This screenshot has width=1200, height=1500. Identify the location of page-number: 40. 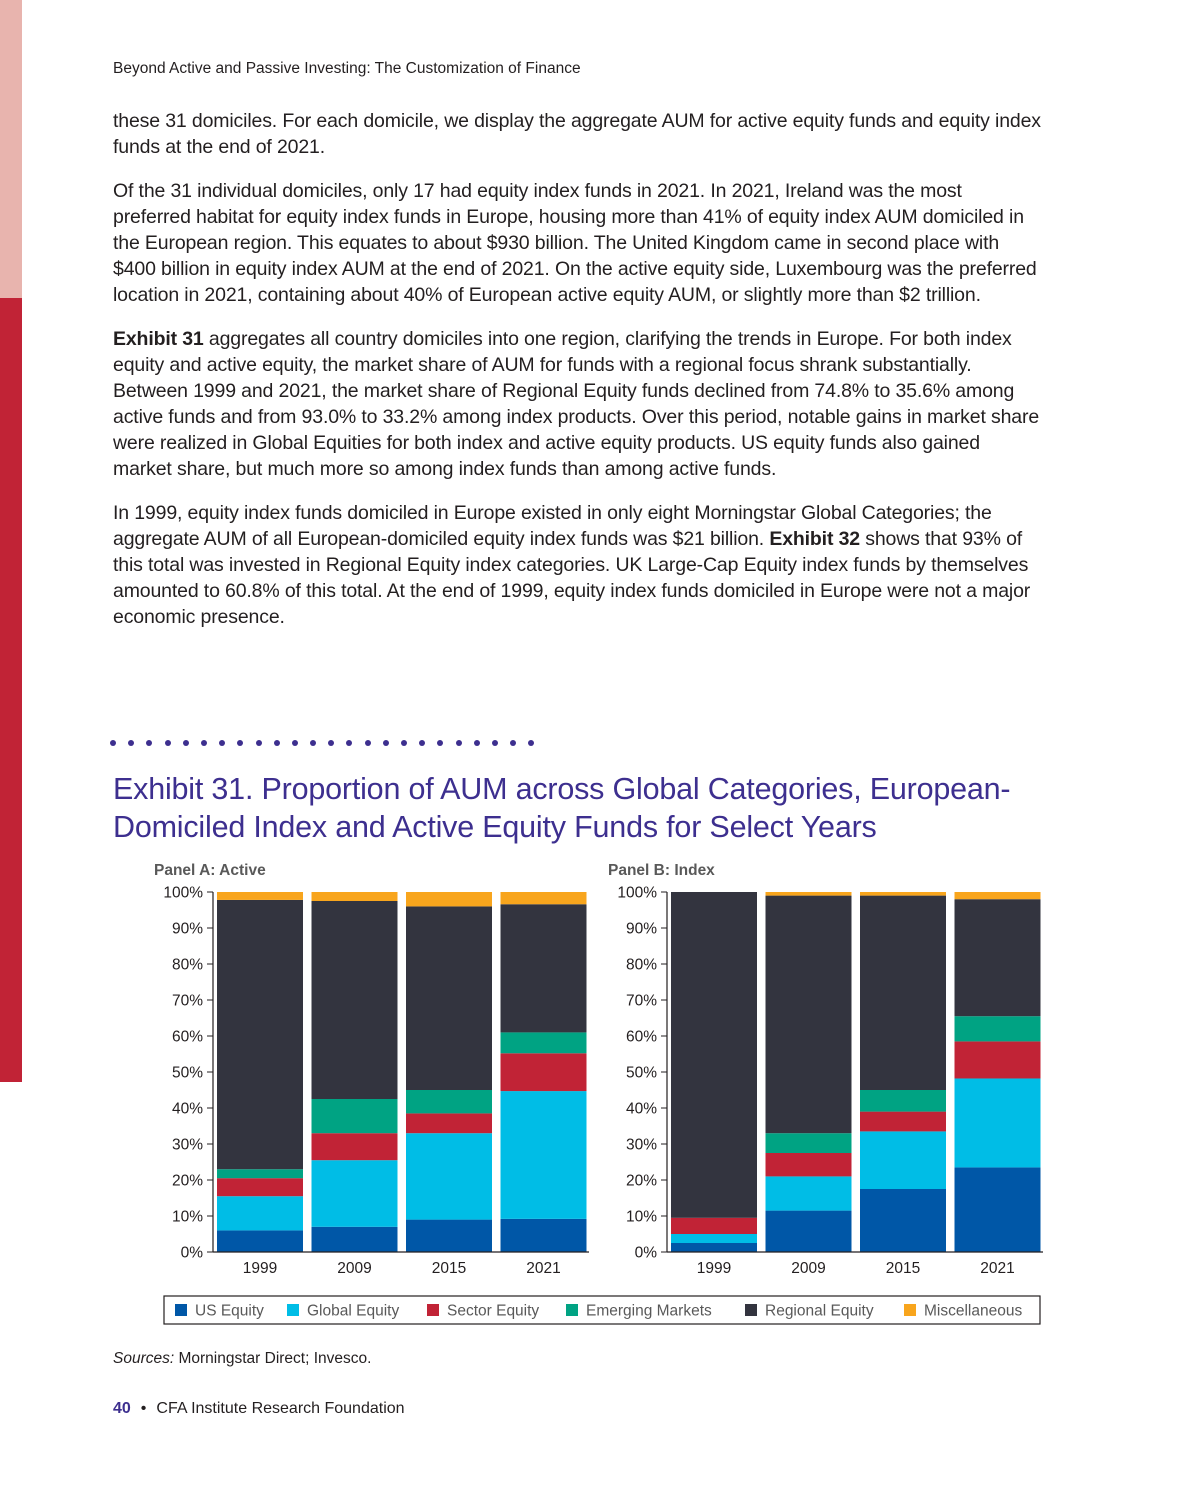
(122, 1408).